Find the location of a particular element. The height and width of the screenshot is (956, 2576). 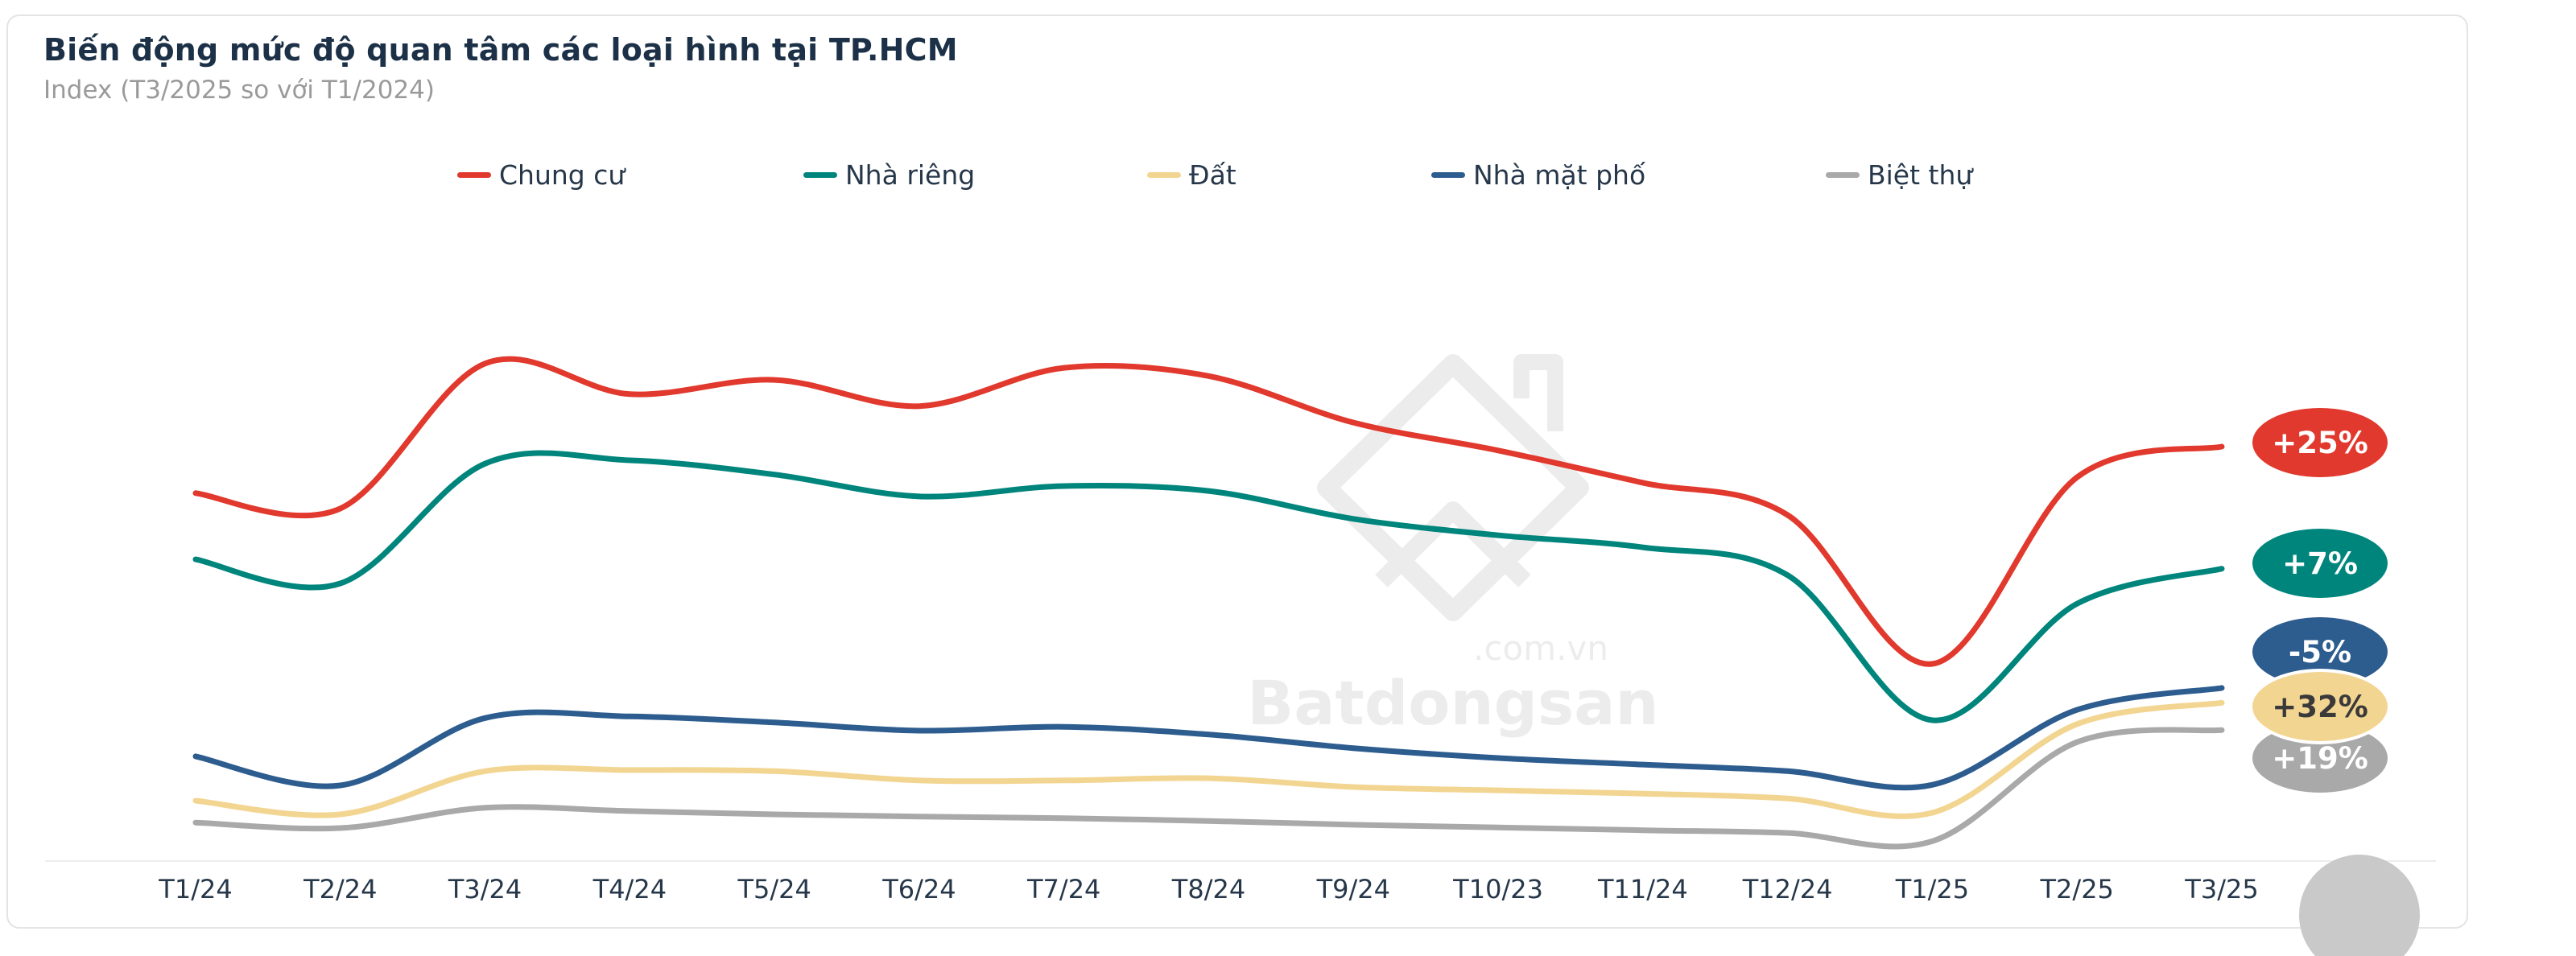

x-tick-label: T1/24 is located at coordinates (196, 889).